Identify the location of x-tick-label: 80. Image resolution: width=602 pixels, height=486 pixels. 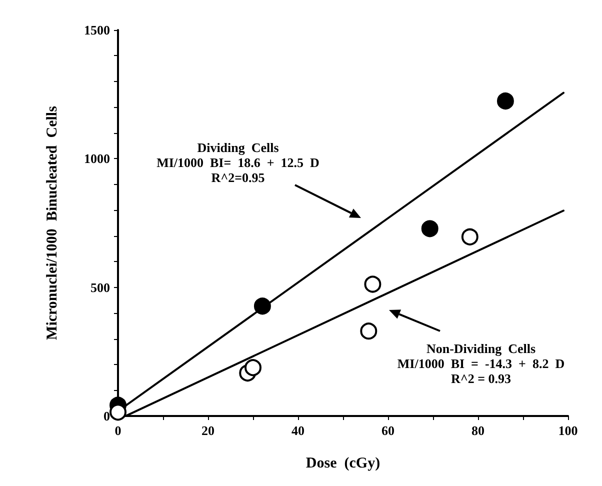
(478, 430).